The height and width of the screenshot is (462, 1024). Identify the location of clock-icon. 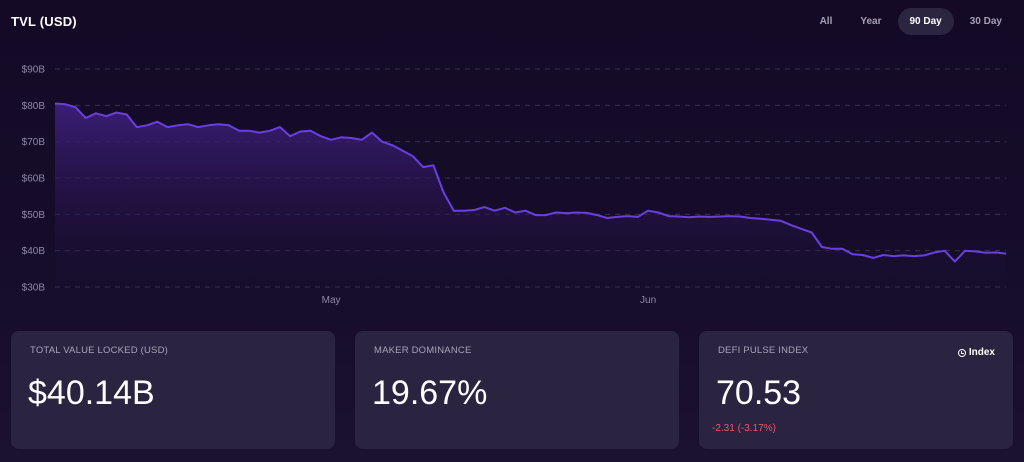
(961, 352).